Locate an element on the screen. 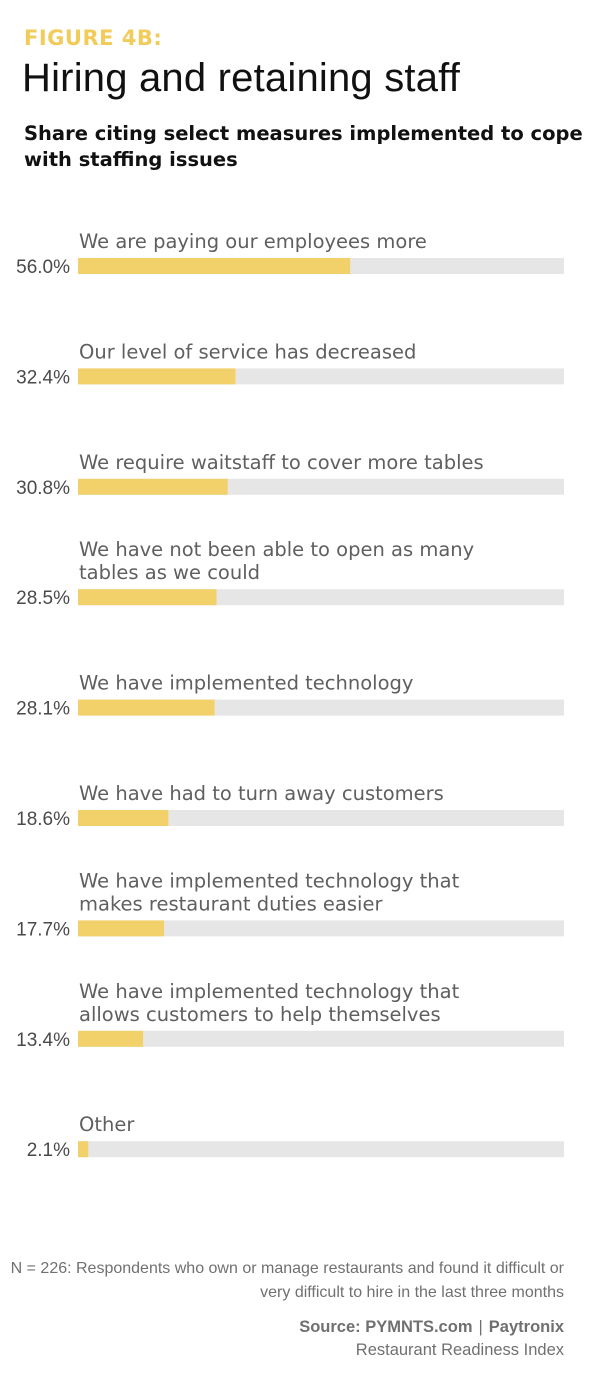 Image resolution: width=616 pixels, height=1386 pixels. figure-label: FIGURE 4B: is located at coordinates (93, 38).